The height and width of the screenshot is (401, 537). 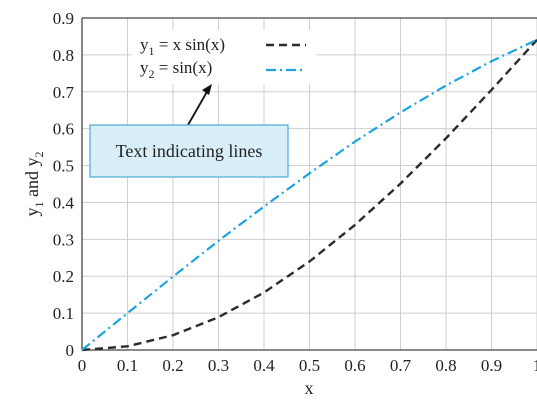 I want to click on x-tick-label-7: 0.7, so click(x=401, y=365).